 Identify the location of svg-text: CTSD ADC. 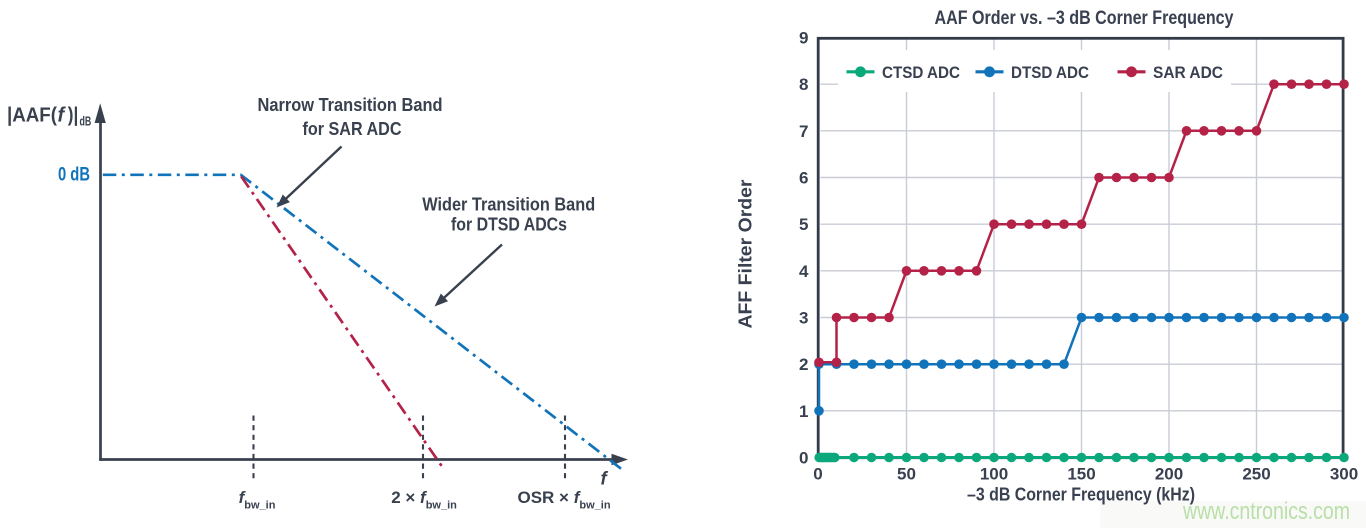
(921, 72).